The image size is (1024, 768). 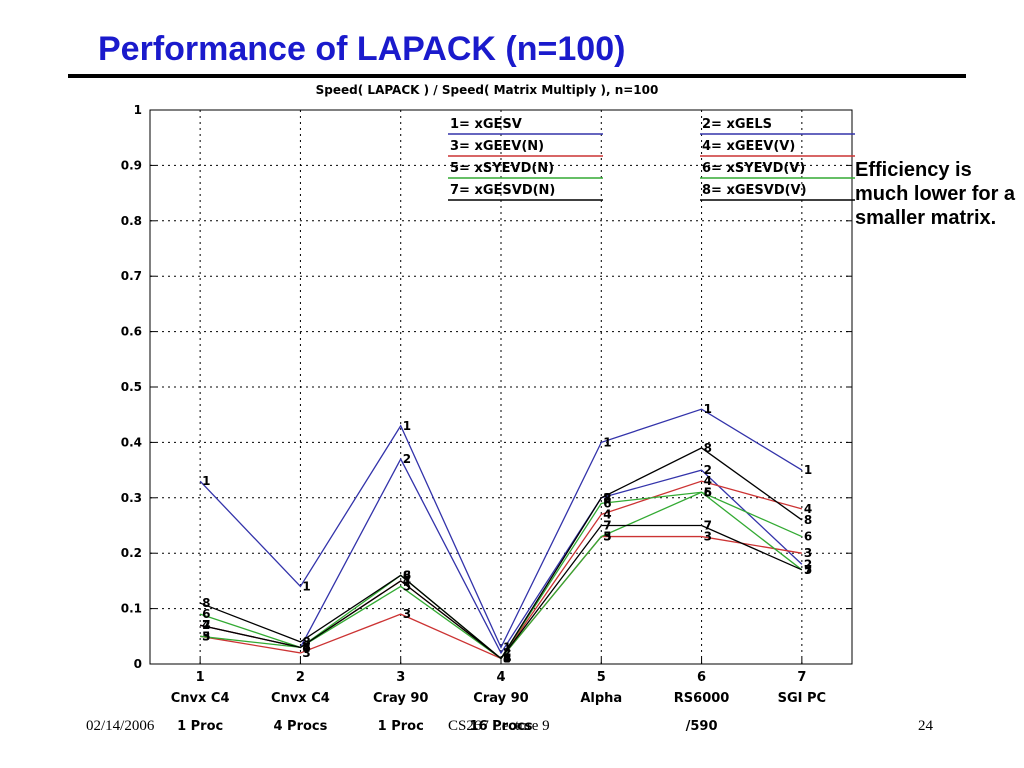 I want to click on legend-entry-label: 4= xGEEV(V), so click(x=748, y=146).